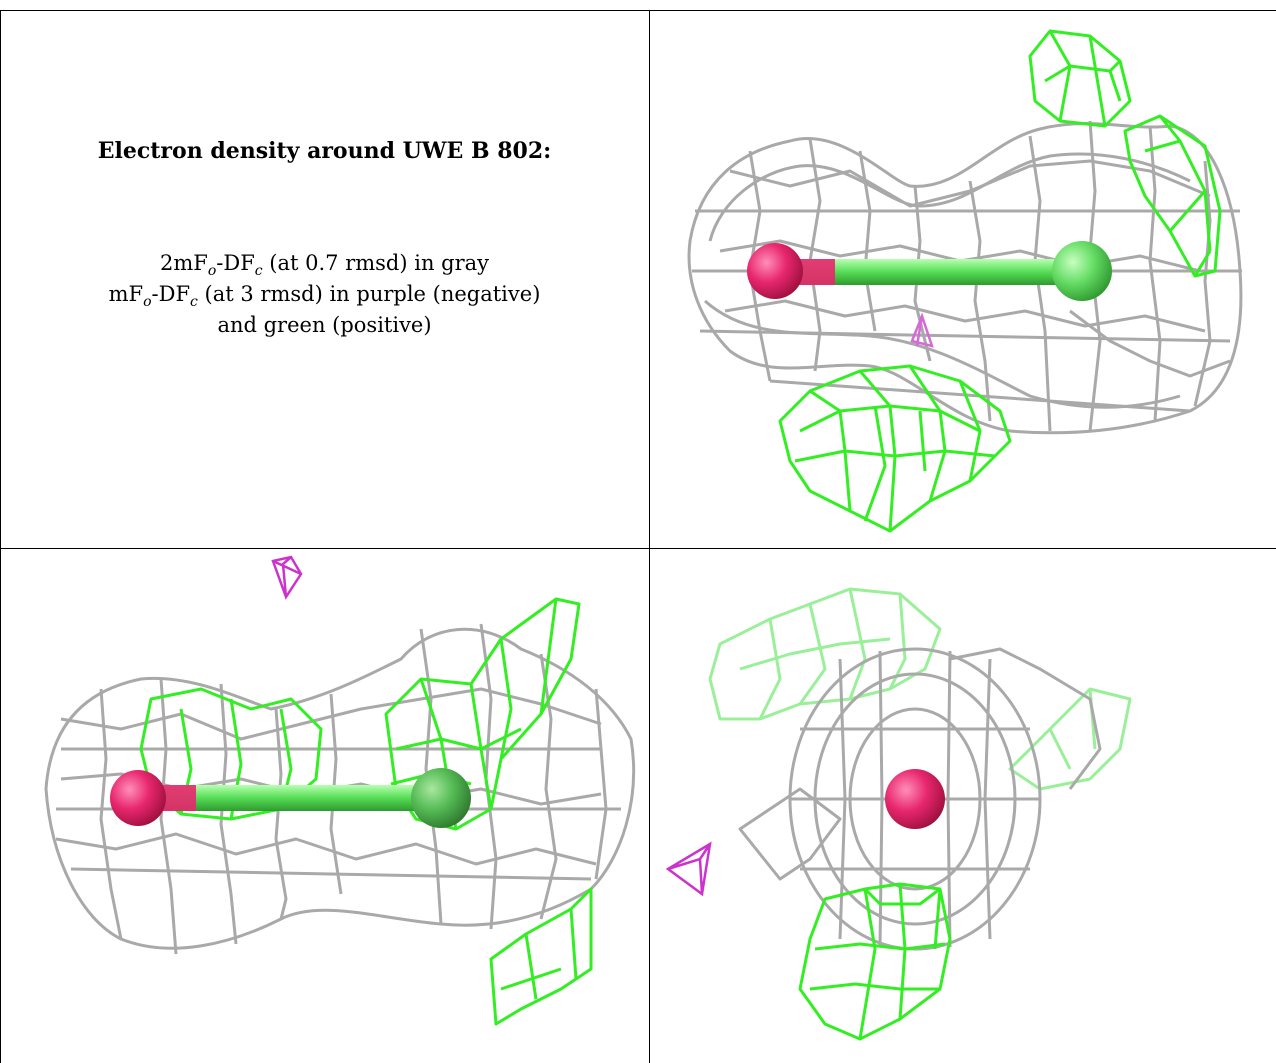 This screenshot has height=1063, width=1276. What do you see at coordinates (369, 294) in the screenshot?
I see `legend-fofc-post: (at 3 rmsd) in purple (negative)` at bounding box center [369, 294].